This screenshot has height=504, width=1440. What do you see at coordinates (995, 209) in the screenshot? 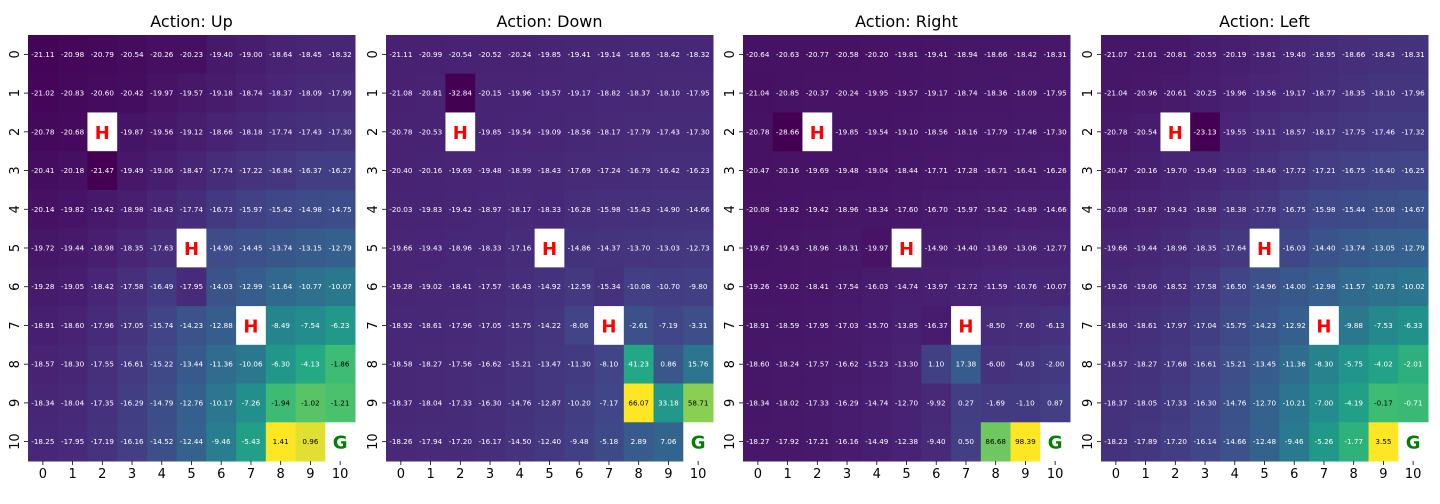
I see `cell-value-label: -15.42` at bounding box center [995, 209].